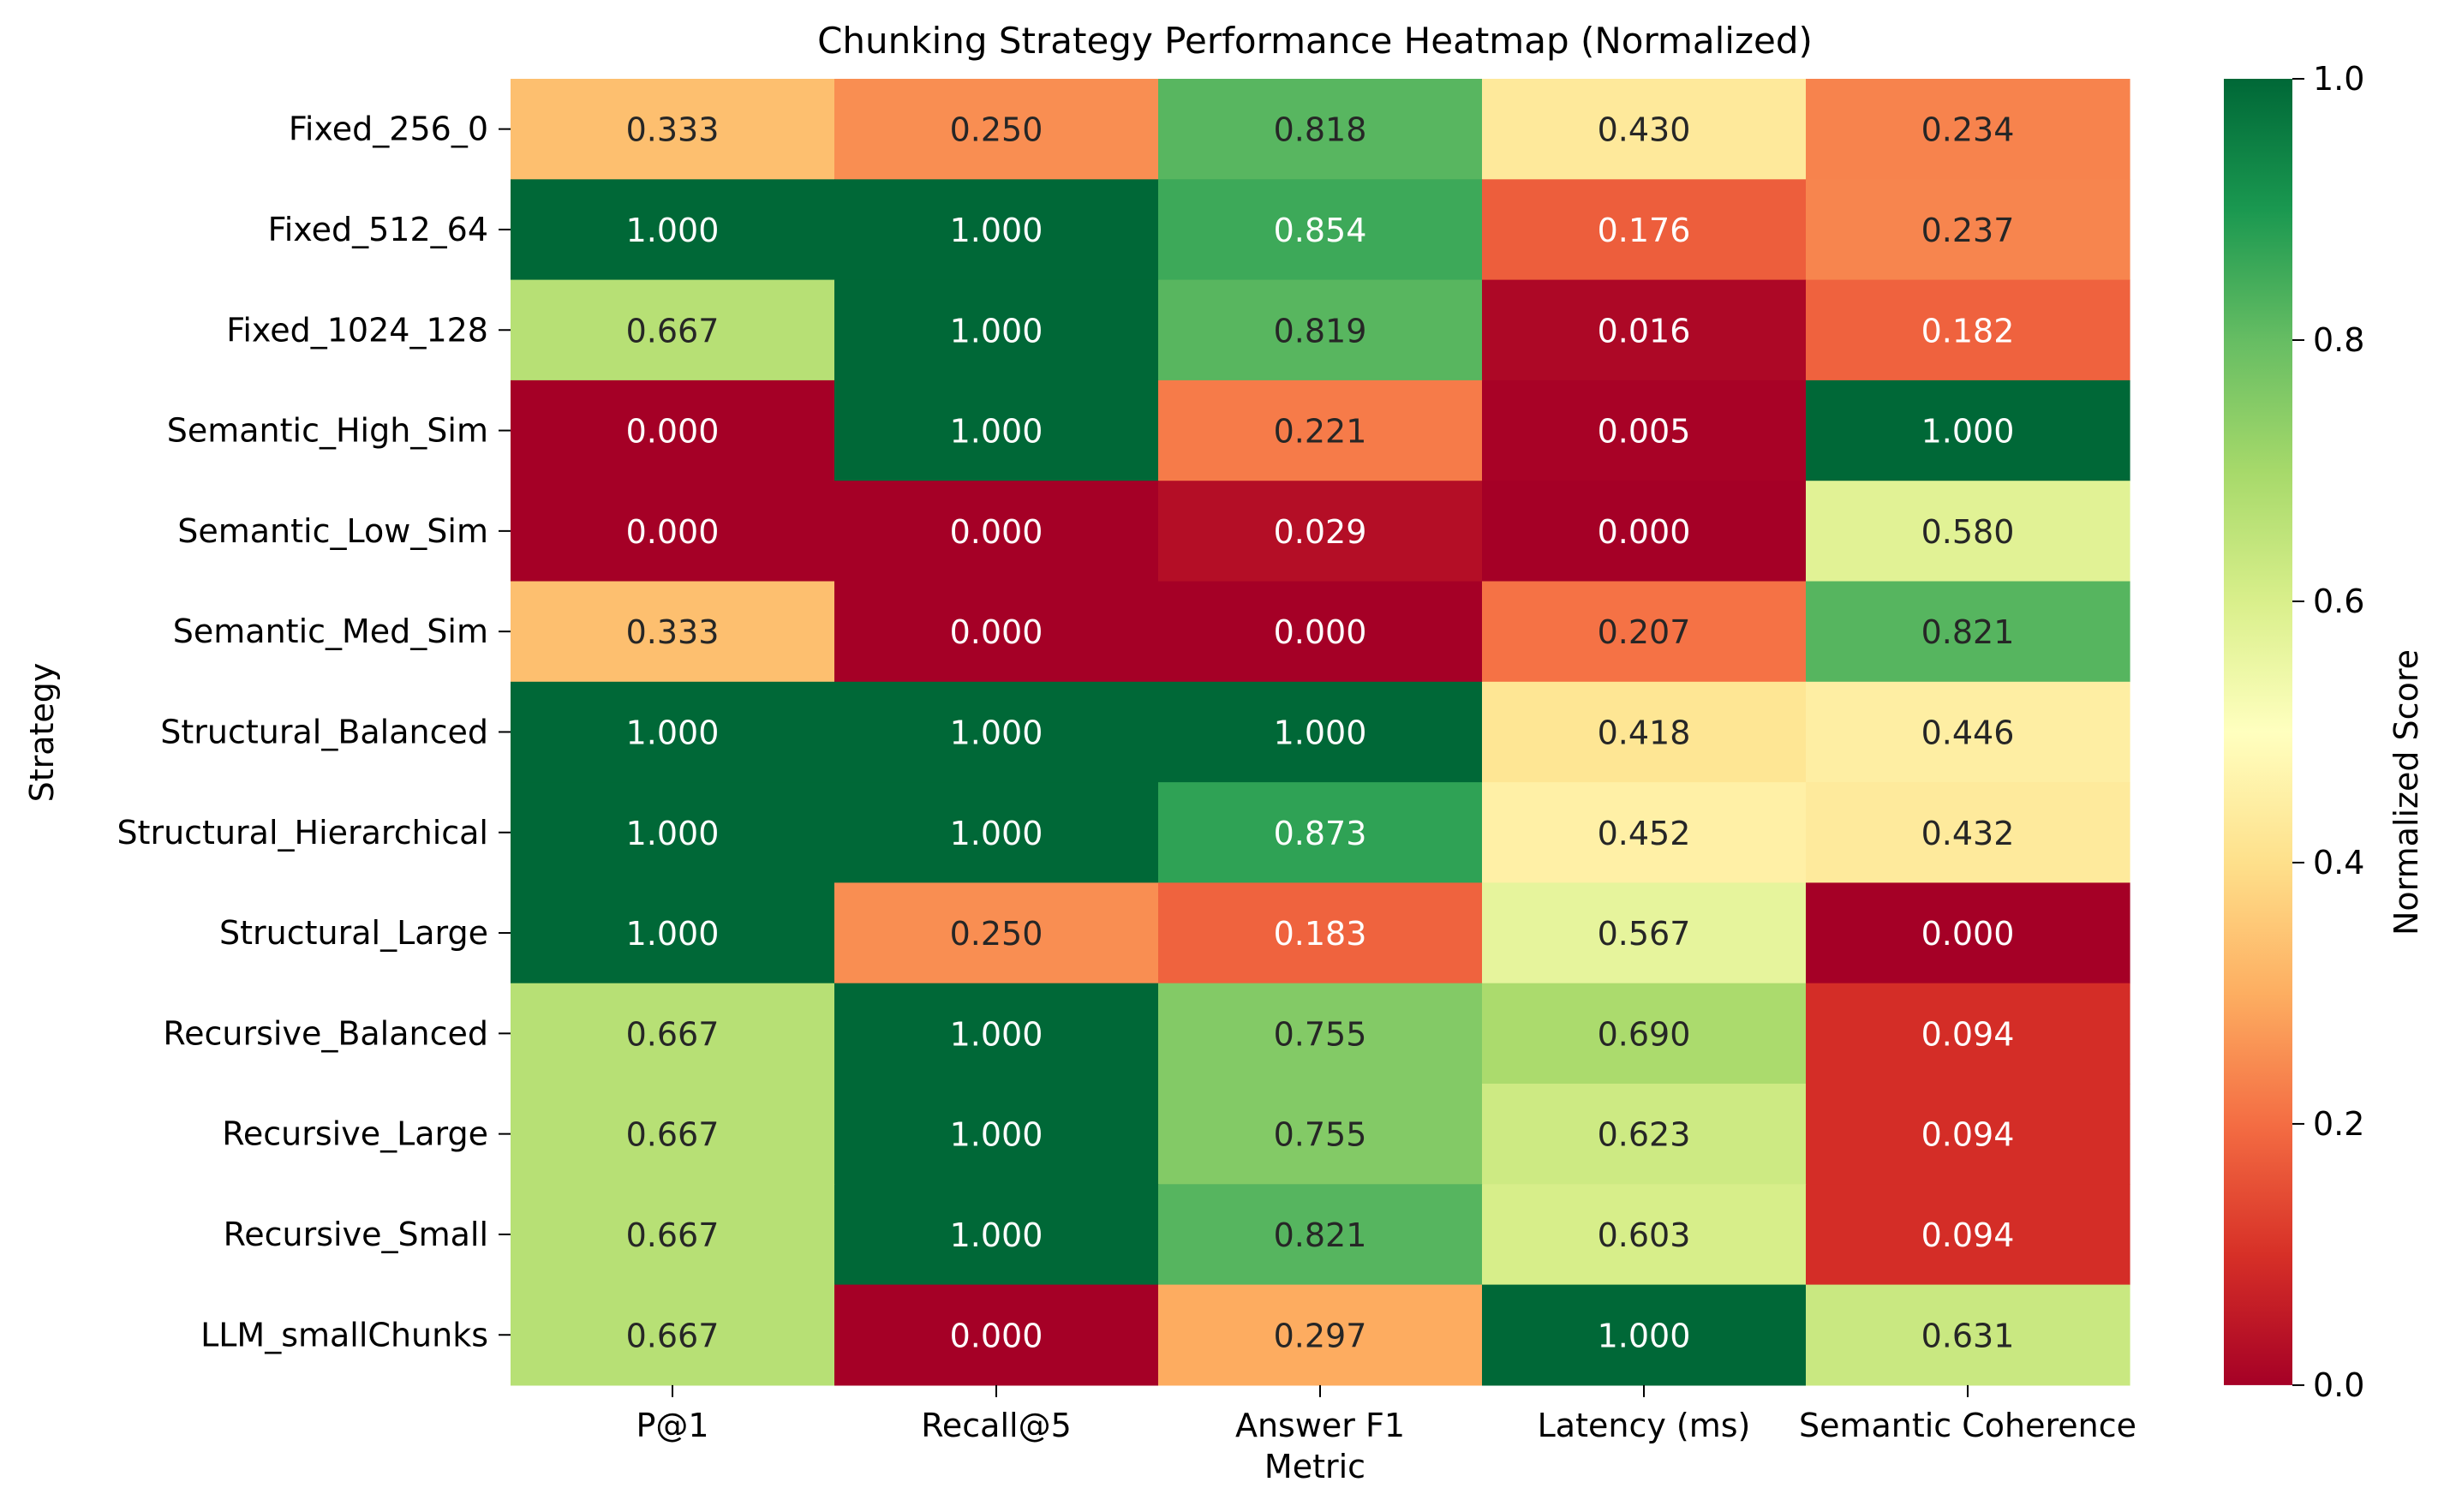 The image size is (2438, 1512). I want to click on colorbar-tick-label: 0.8, so click(2339, 340).